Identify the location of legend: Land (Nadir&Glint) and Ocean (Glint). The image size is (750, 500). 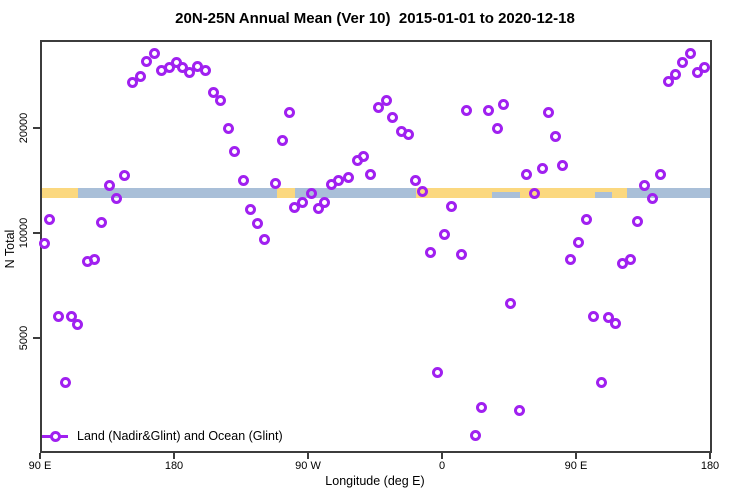
(162, 436).